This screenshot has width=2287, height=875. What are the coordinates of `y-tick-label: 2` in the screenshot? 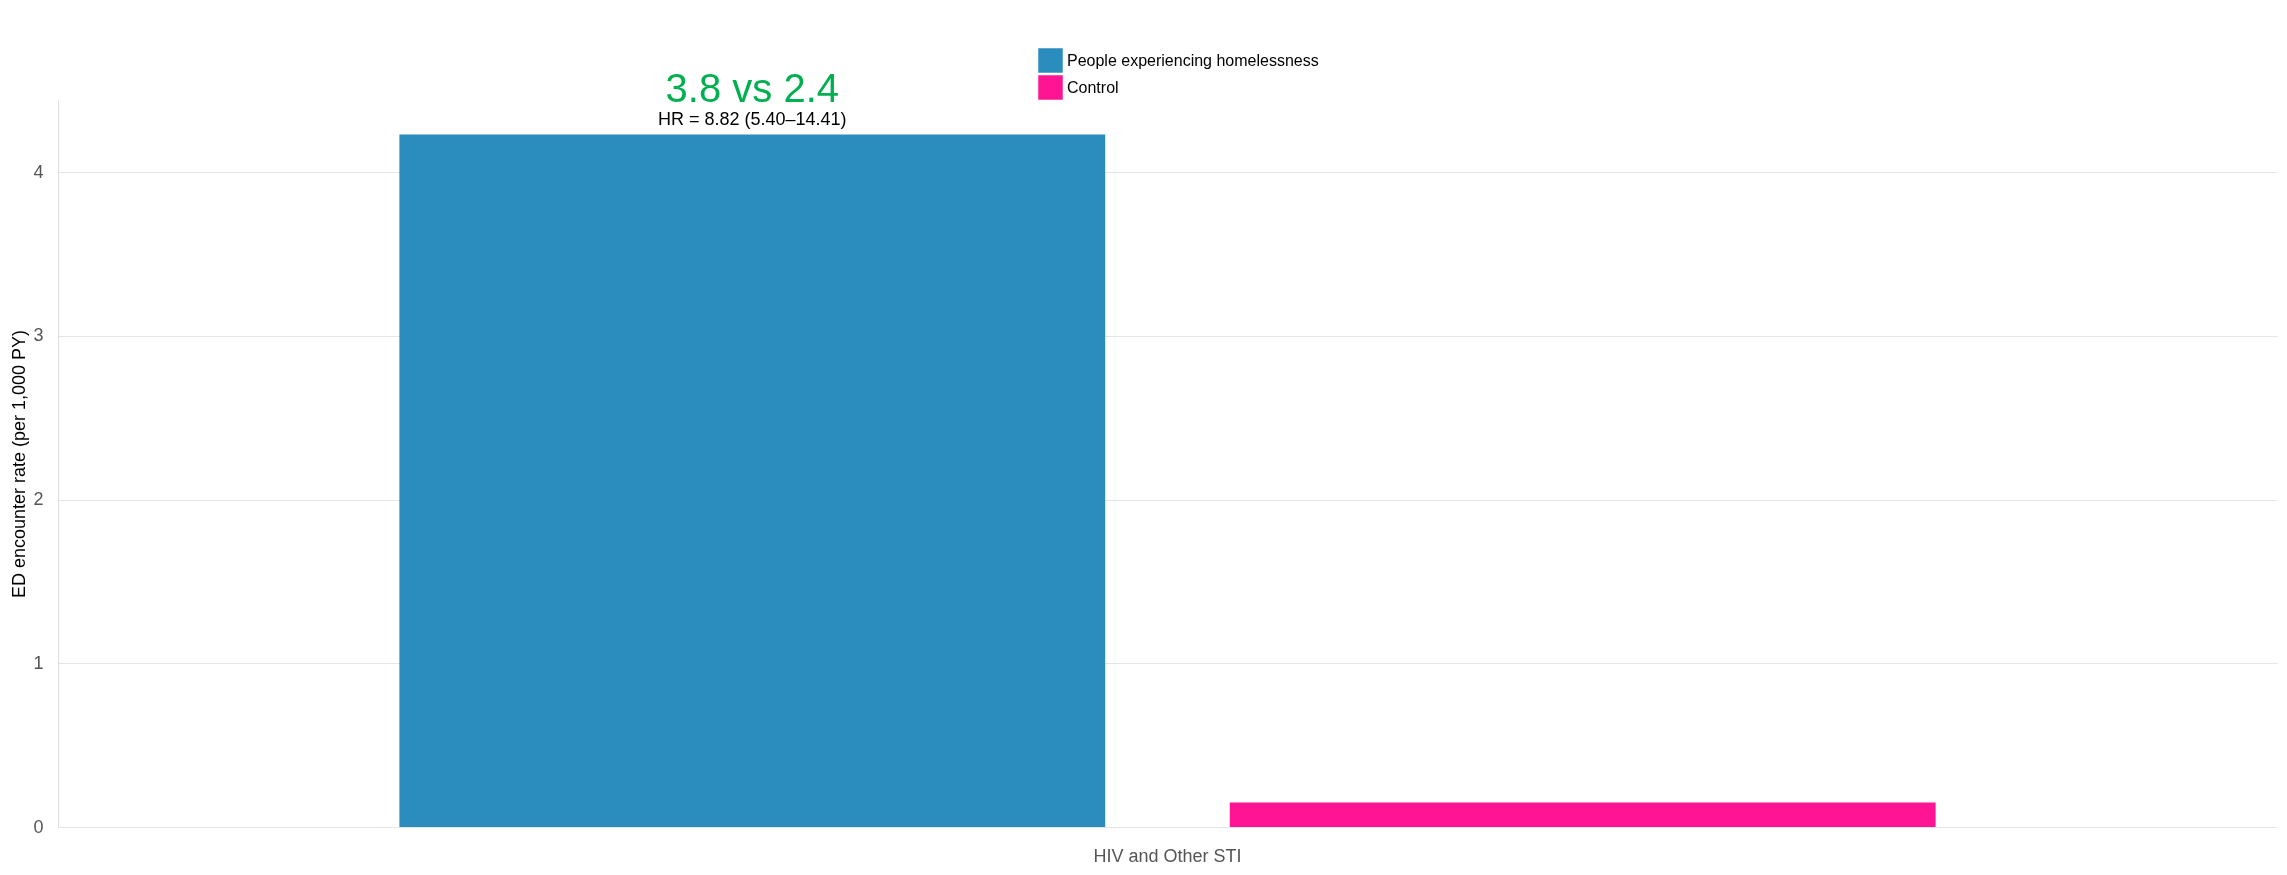 It's located at (38, 499).